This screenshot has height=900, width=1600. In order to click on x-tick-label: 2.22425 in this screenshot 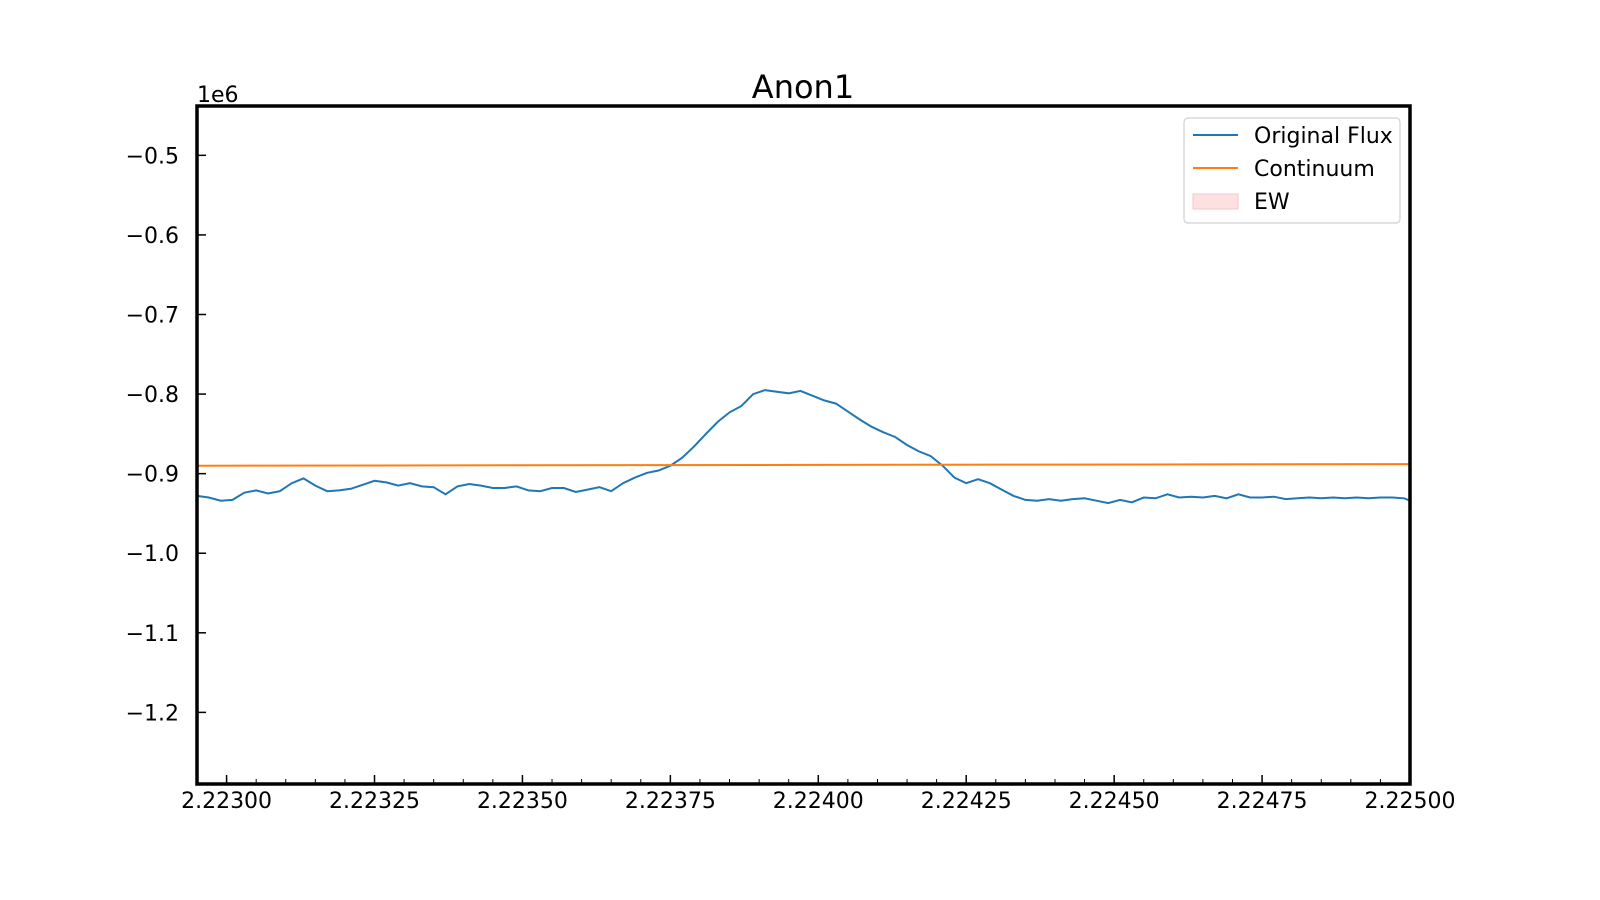, I will do `click(966, 801)`.